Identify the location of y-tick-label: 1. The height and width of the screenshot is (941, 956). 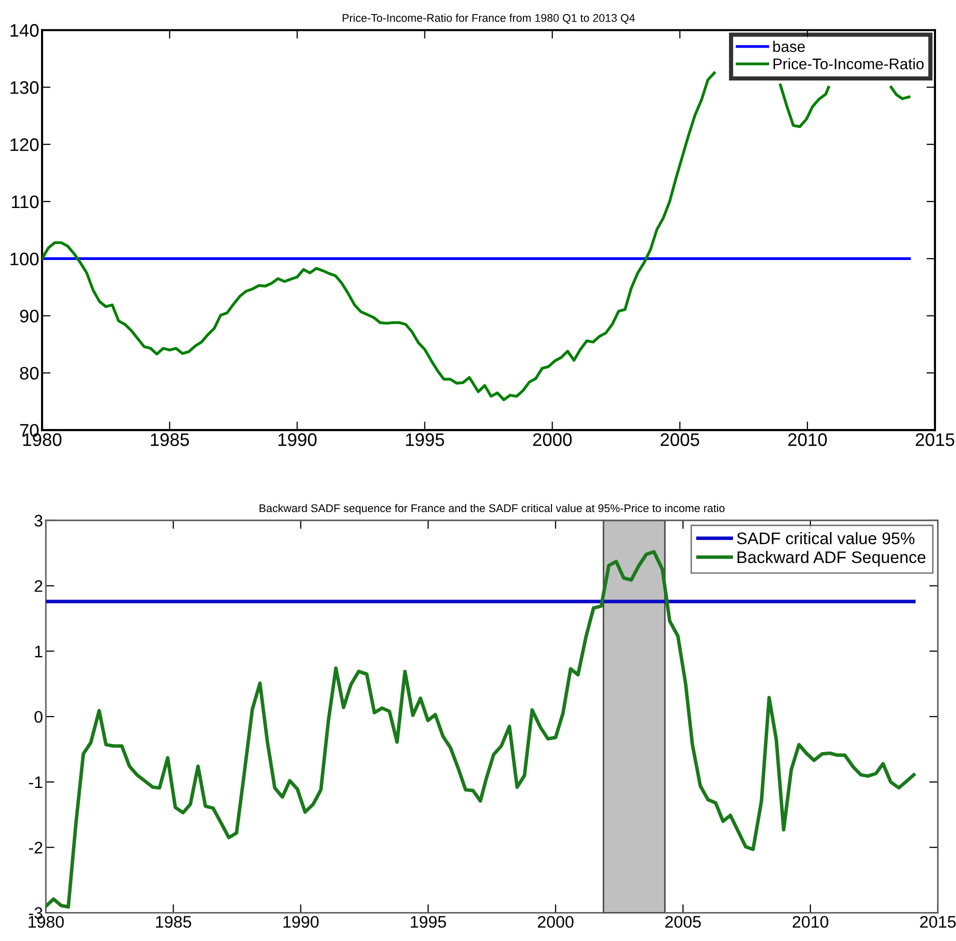
(38, 652).